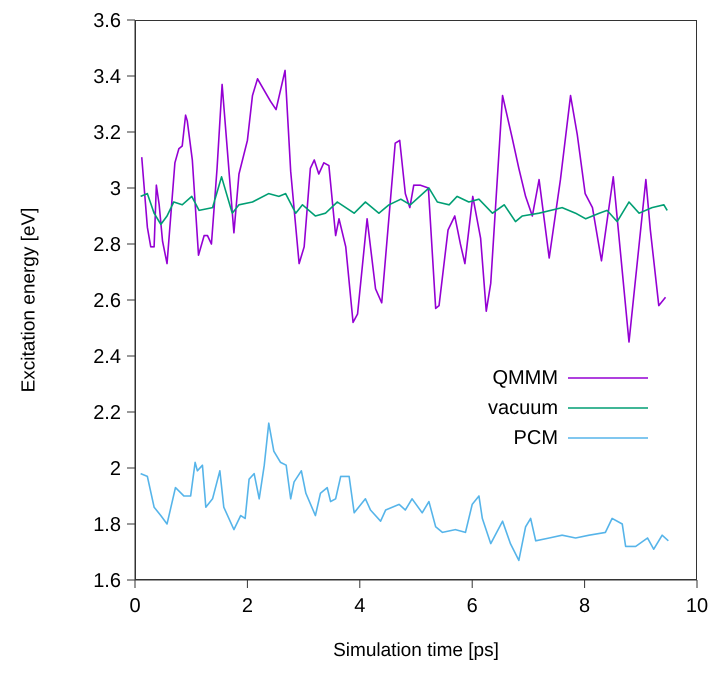 The height and width of the screenshot is (682, 713). What do you see at coordinates (525, 378) in the screenshot?
I see `legend-label: QMMM` at bounding box center [525, 378].